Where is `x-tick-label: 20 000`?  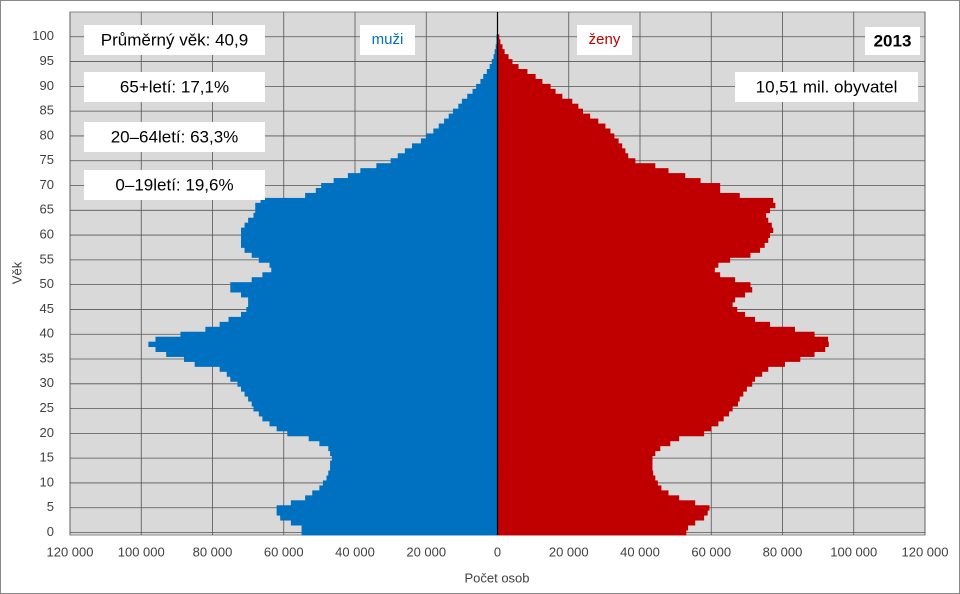
x-tick-label: 20 000 is located at coordinates (569, 551).